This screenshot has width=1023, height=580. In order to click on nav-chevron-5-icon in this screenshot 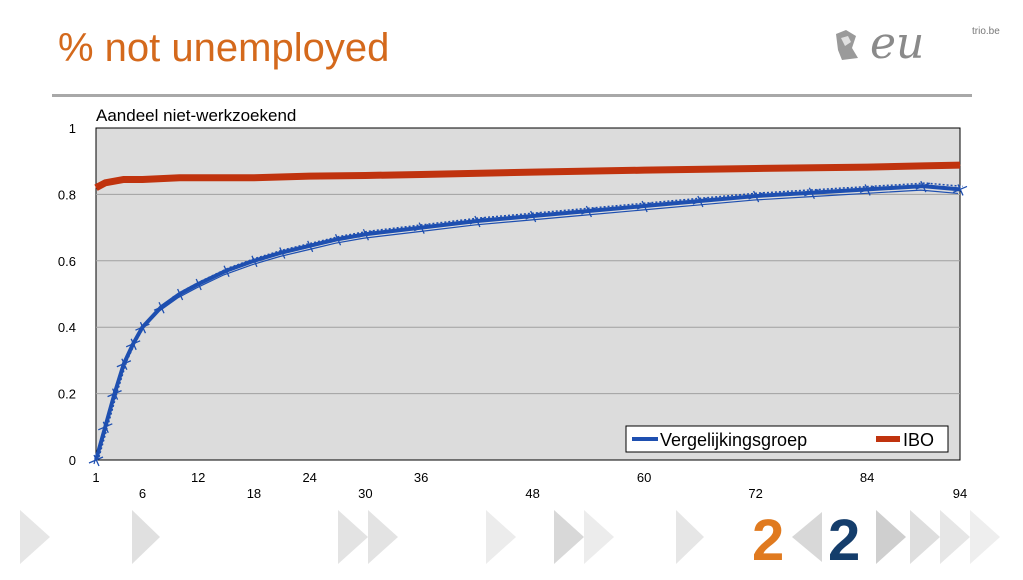, I will do `click(501, 537)`.